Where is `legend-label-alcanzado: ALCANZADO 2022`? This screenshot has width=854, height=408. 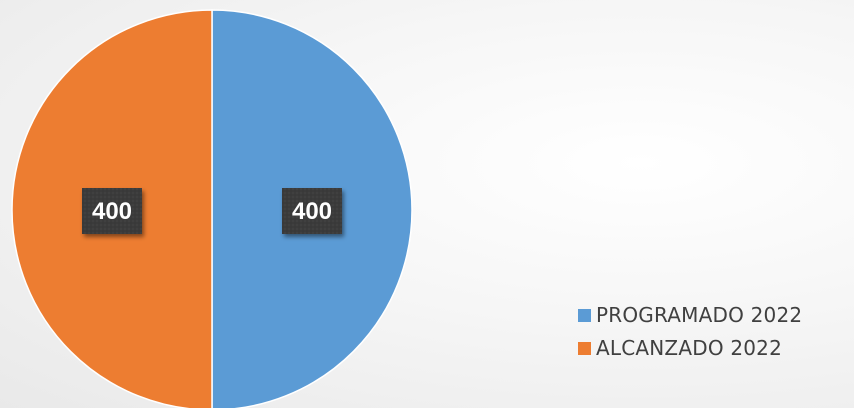 legend-label-alcanzado: ALCANZADO 2022 is located at coordinates (689, 348).